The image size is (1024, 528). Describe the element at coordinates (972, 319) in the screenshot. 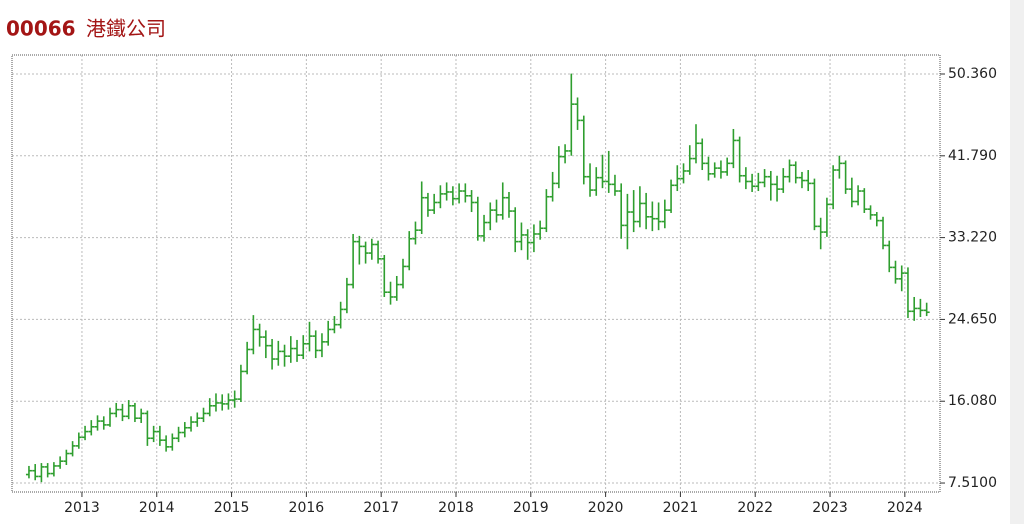

I see `y-tick-label: 24.650` at that location.